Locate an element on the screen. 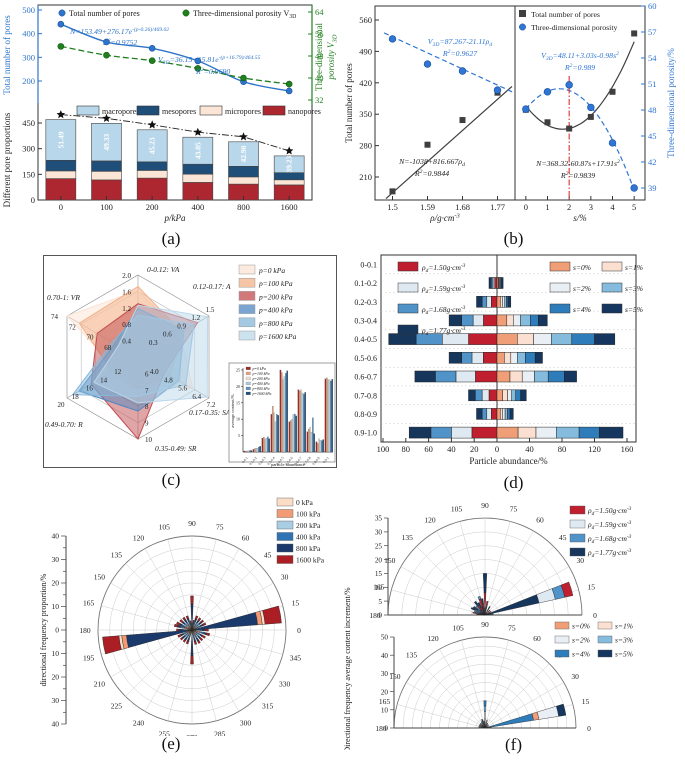 The height and width of the screenshot is (763, 685). svg-text: s=3% is located at coordinates (634, 288).